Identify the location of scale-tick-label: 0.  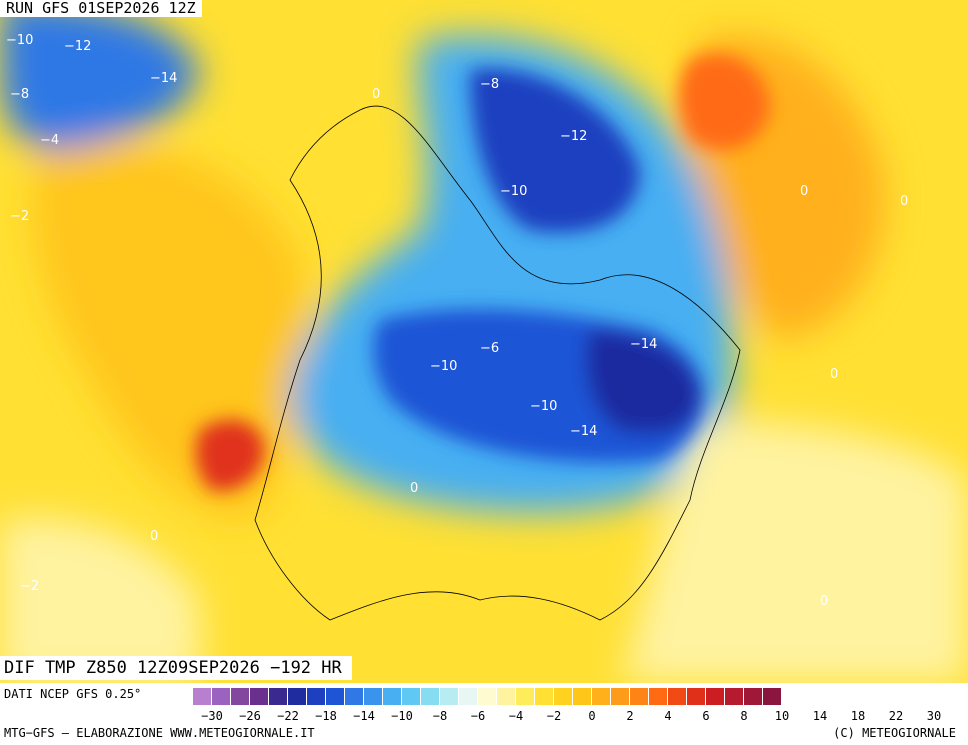
(592, 716).